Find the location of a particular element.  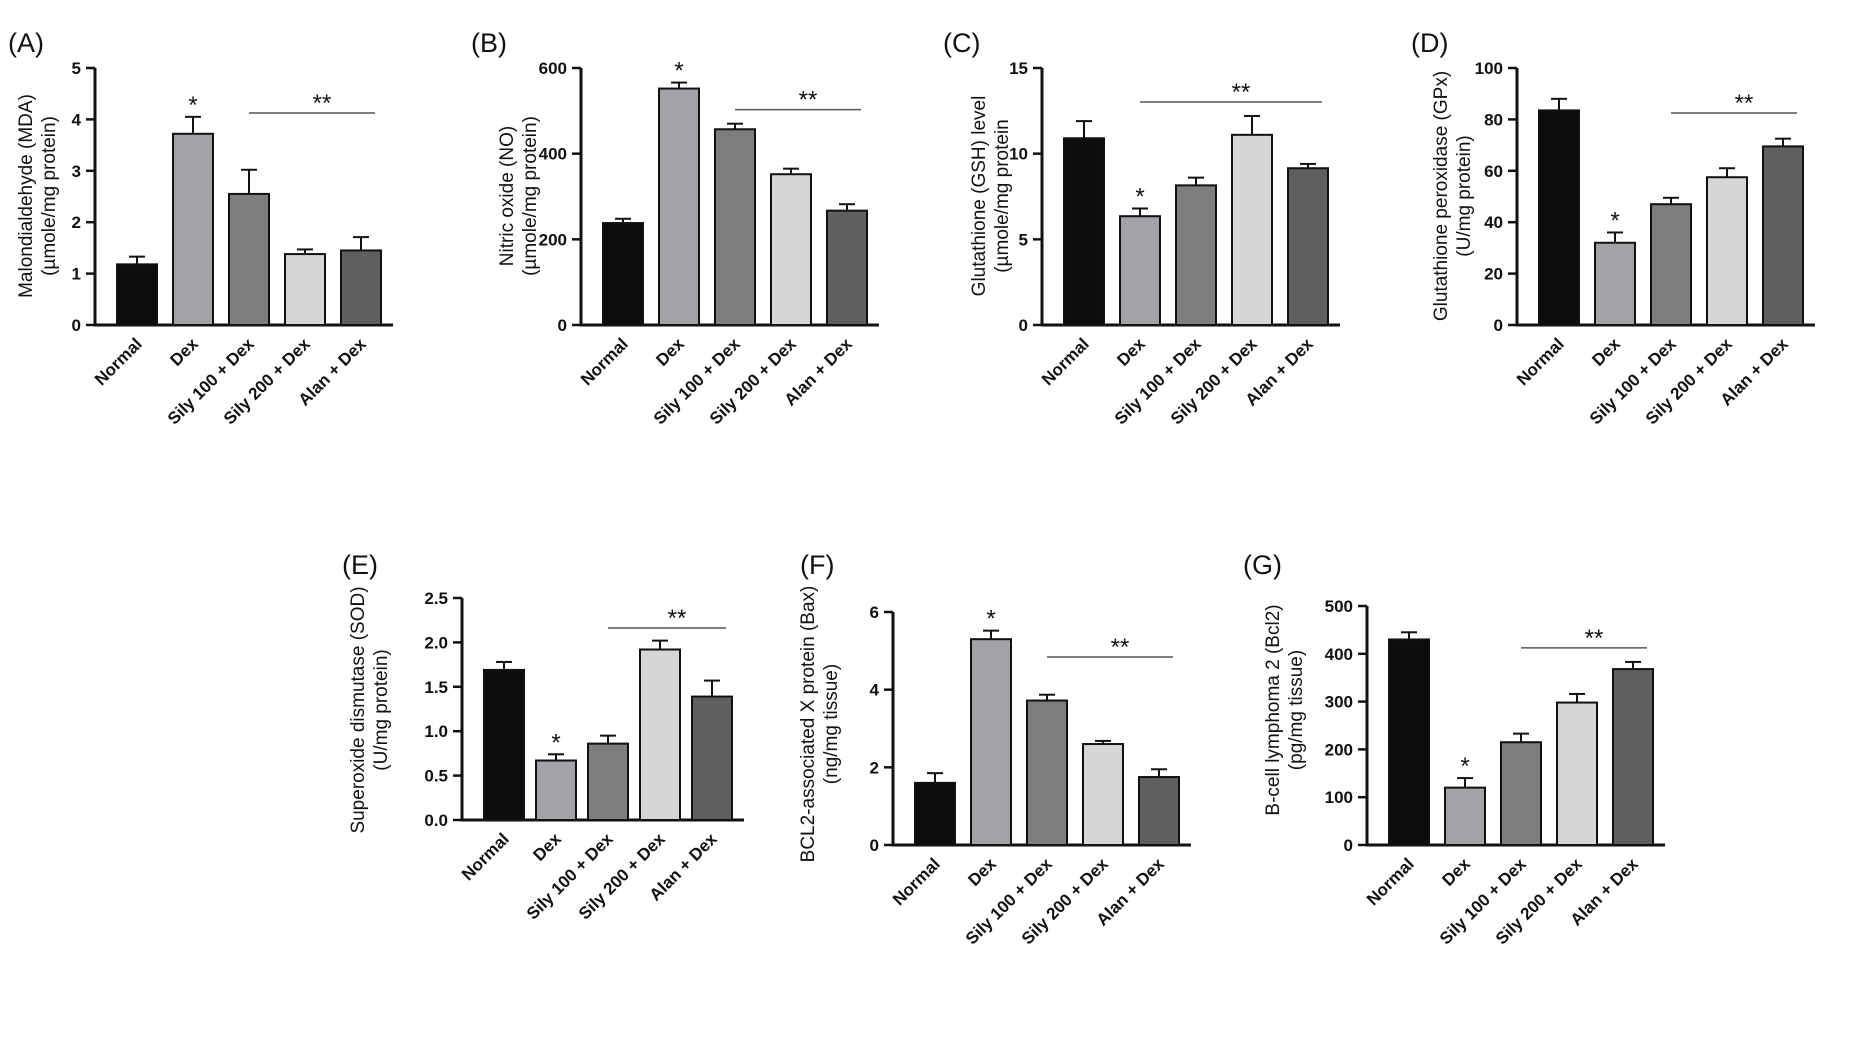

panel-g-label: (G) is located at coordinates (1262, 565).